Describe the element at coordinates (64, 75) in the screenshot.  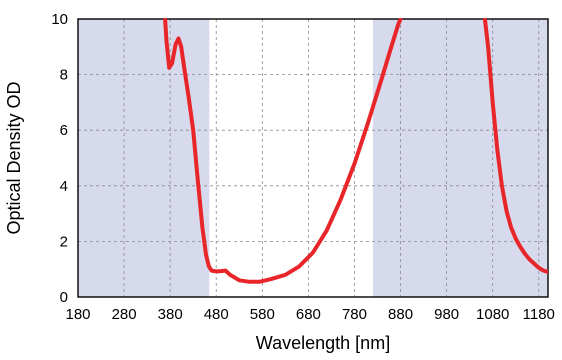
I see `y-tick-label: 8` at that location.